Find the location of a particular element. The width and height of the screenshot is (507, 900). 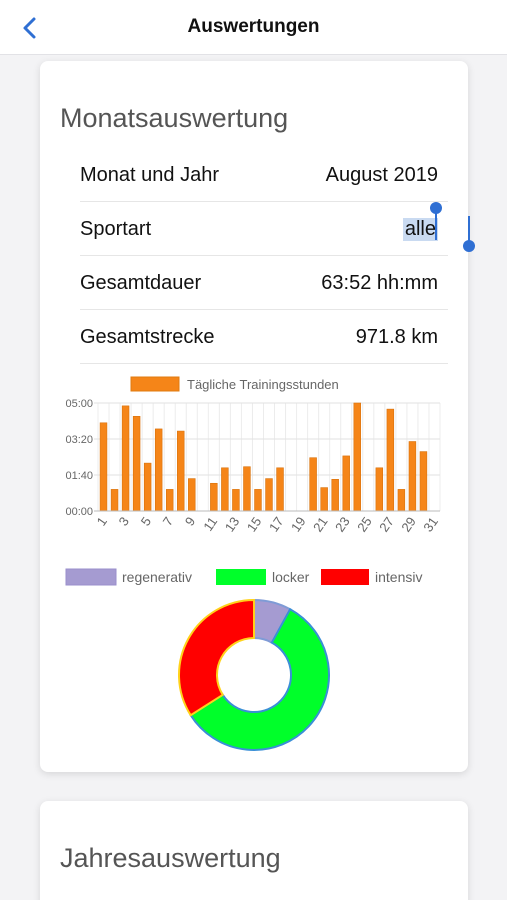

x-tick-label: 27 is located at coordinates (386, 524).